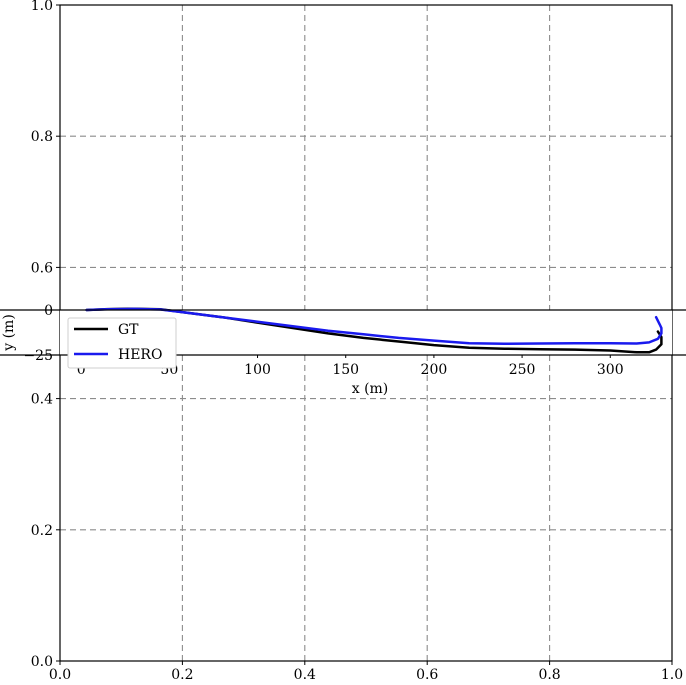  I want to click on legend-box, so click(122, 343).